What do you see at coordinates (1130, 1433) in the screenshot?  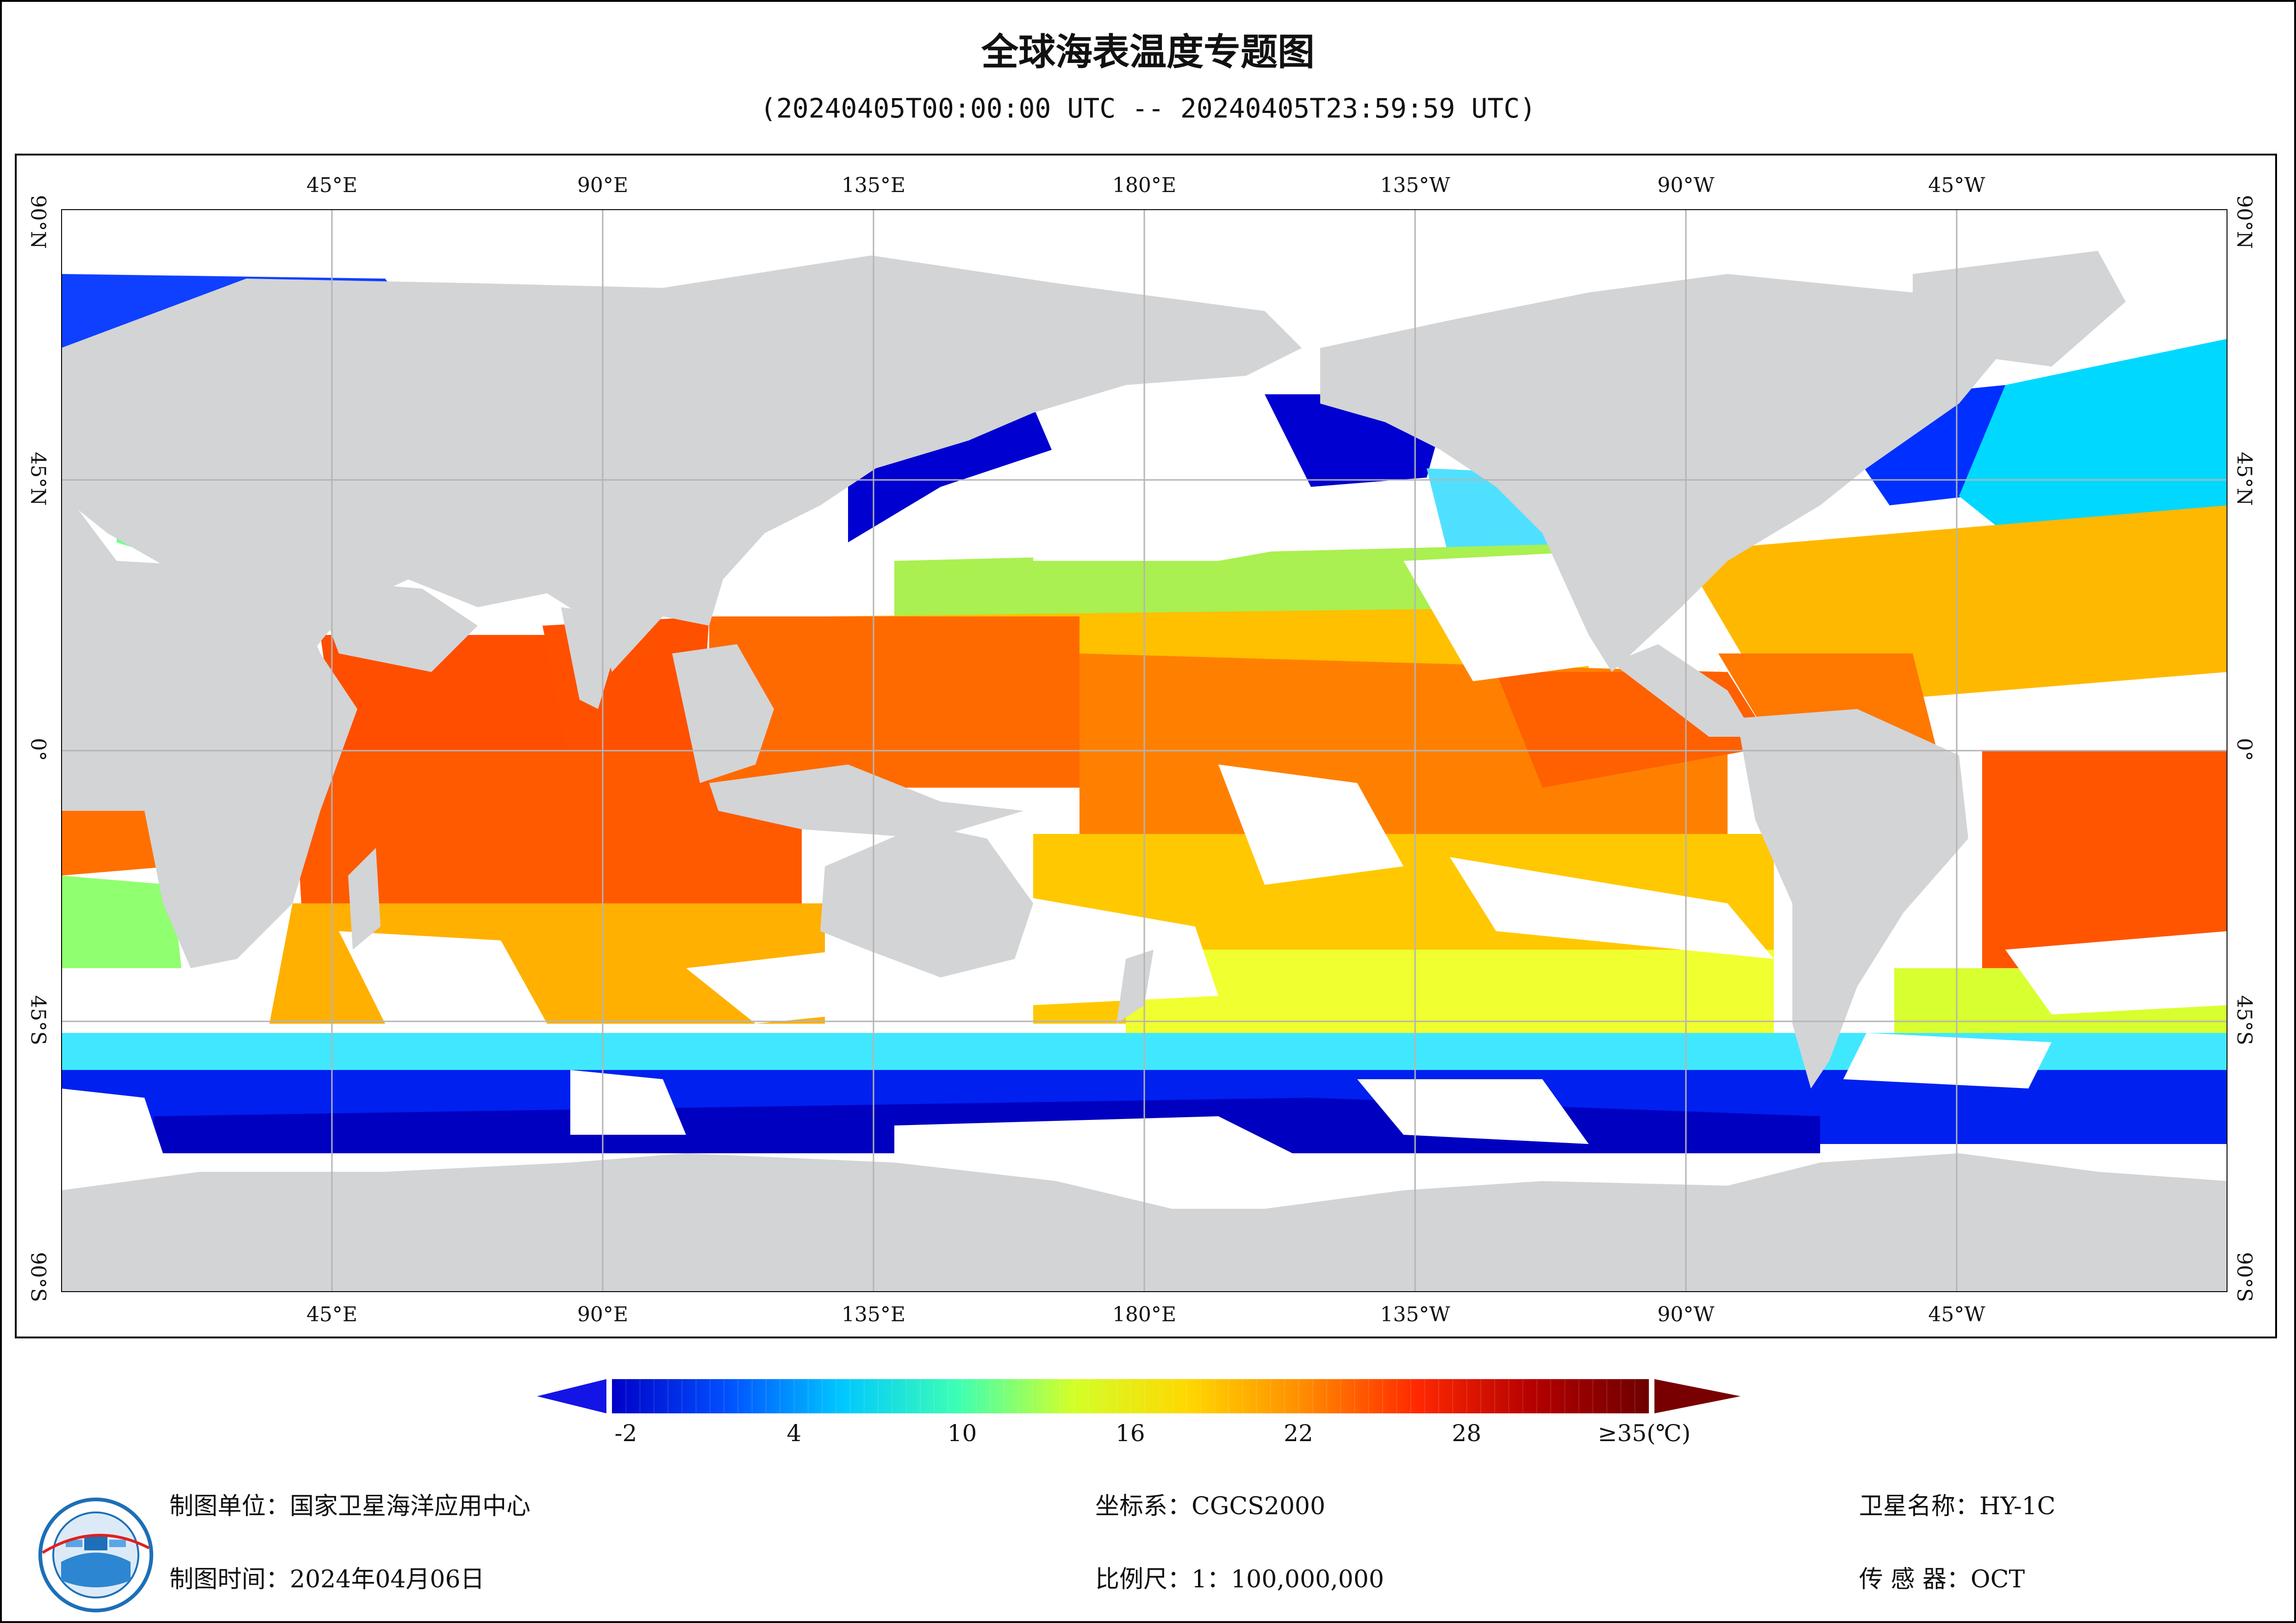 I see `colorbar-tick-label: 16` at bounding box center [1130, 1433].